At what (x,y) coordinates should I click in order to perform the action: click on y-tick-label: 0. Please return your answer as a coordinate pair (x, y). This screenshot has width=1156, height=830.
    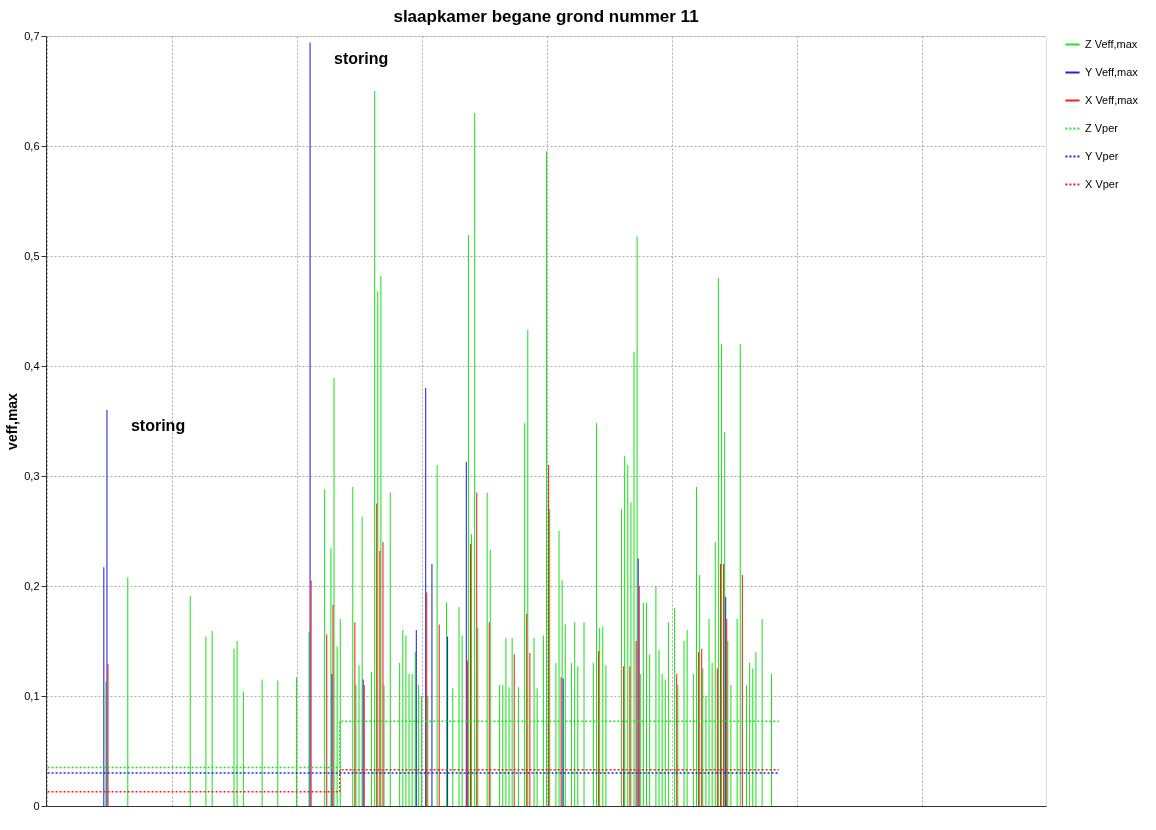
    Looking at the image, I should click on (36, 805).